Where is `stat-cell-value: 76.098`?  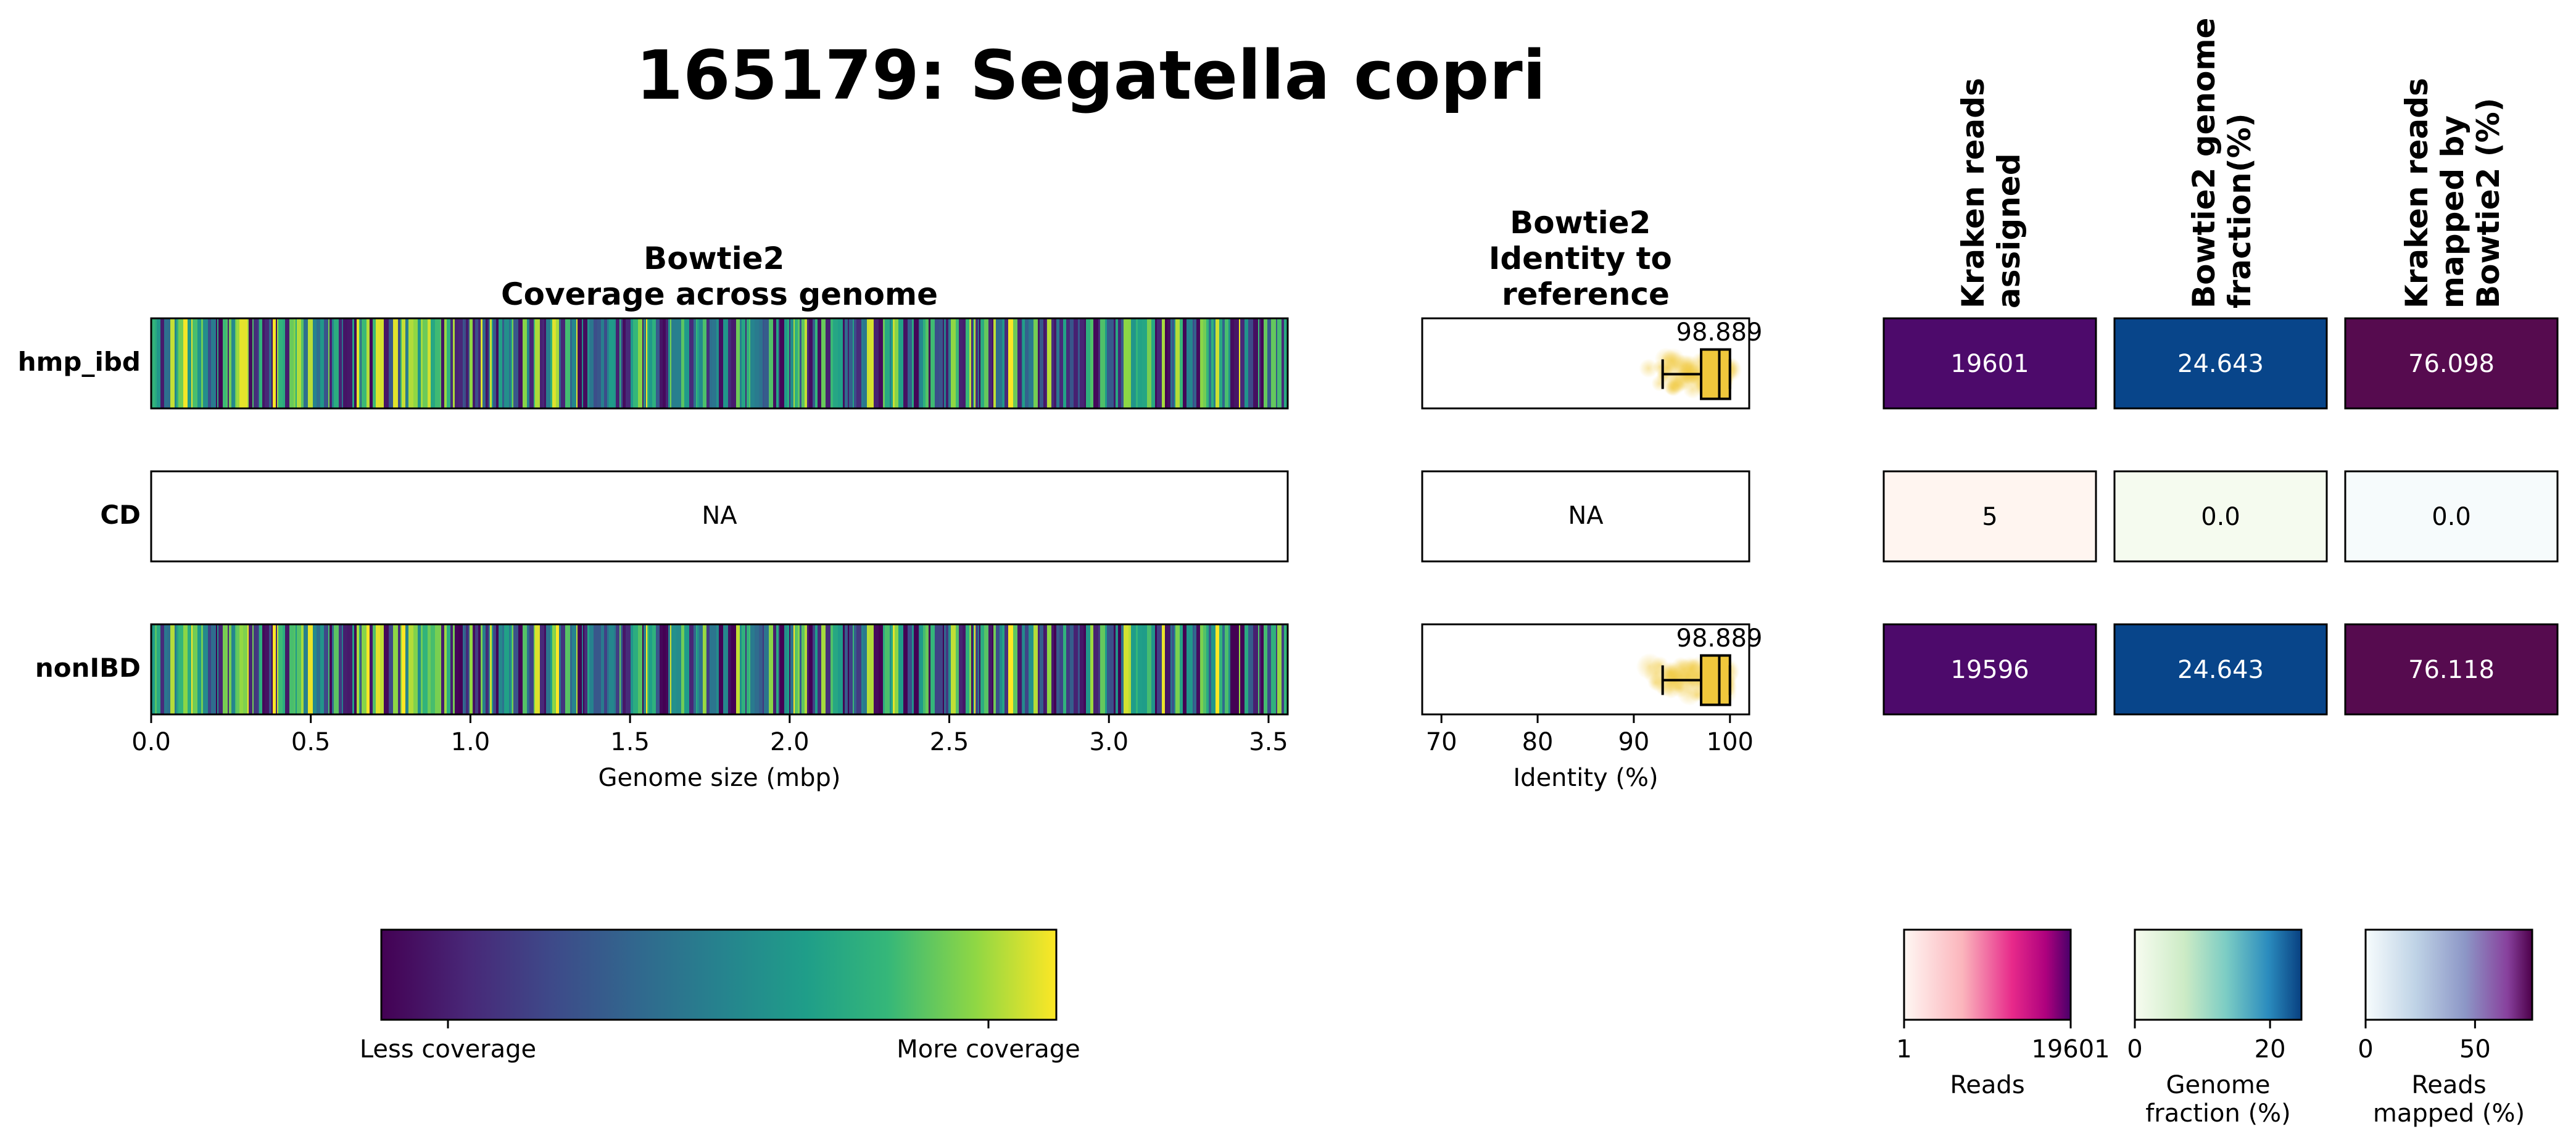 stat-cell-value: 76.098 is located at coordinates (2451, 364).